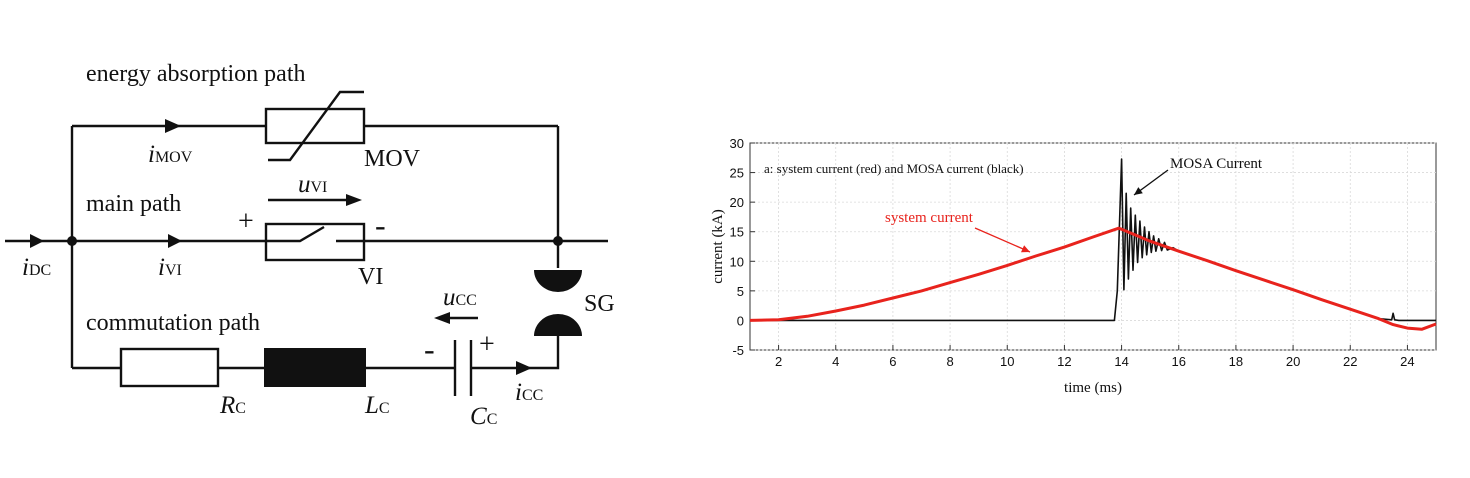 The image size is (1470, 478). What do you see at coordinates (737, 202) in the screenshot?
I see `y-tick-label: 20` at bounding box center [737, 202].